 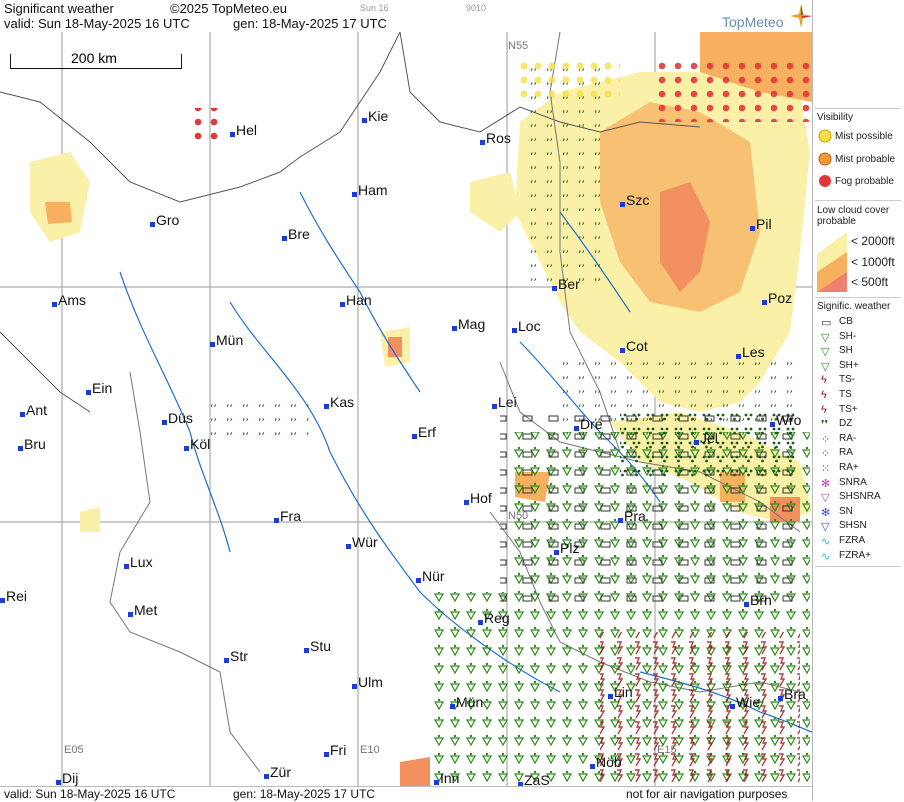 I want to click on legend-cloud-swatches, so click(x=832, y=262).